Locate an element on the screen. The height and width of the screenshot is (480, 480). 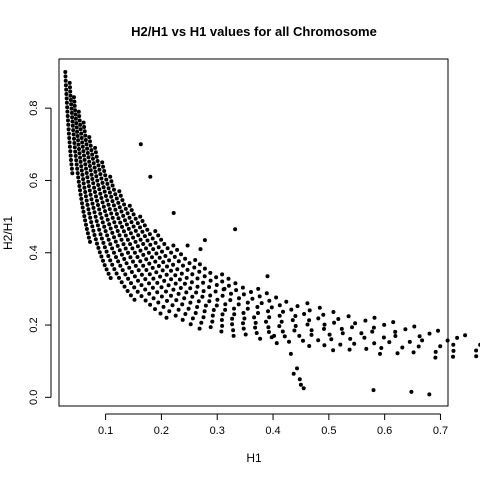
x-tick-label: 0.4 is located at coordinates (272, 431).